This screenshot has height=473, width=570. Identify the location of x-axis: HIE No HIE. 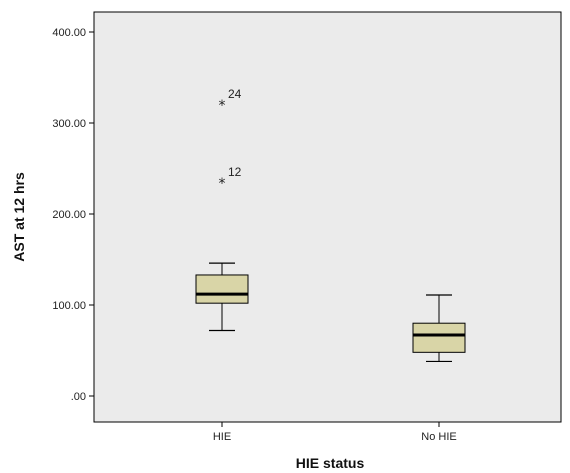
(335, 432).